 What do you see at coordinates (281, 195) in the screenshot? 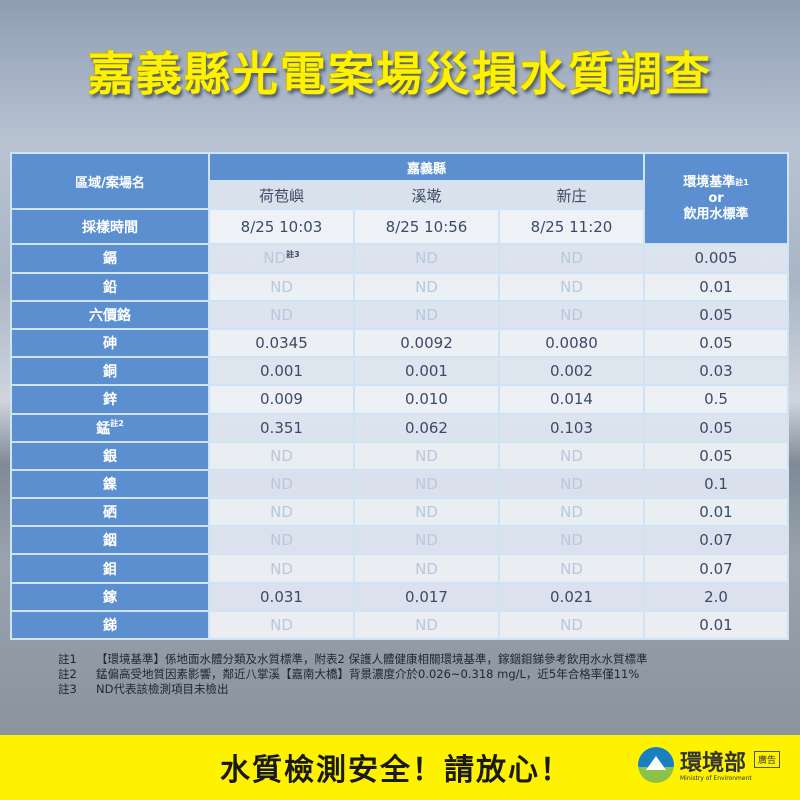
I see `site-header: 荷苞嶼` at bounding box center [281, 195].